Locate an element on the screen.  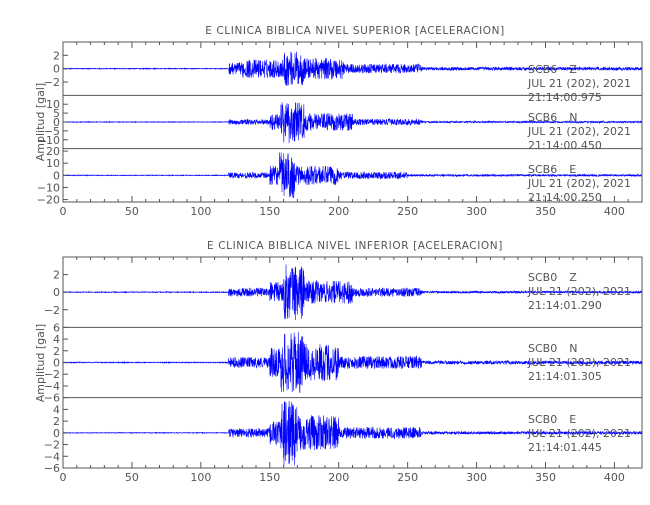
time-label: 21:14:00.975 is located at coordinates (565, 97).